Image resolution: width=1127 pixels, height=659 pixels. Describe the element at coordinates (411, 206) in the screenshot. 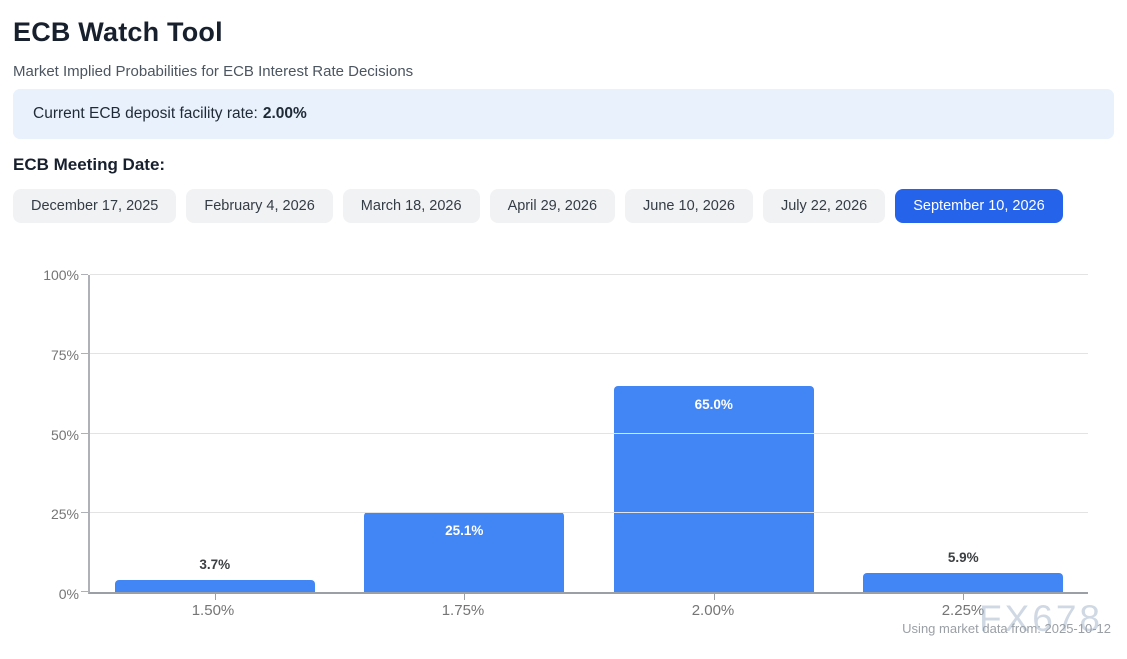

I see `meeting-date-option: March 18, 2026` at that location.